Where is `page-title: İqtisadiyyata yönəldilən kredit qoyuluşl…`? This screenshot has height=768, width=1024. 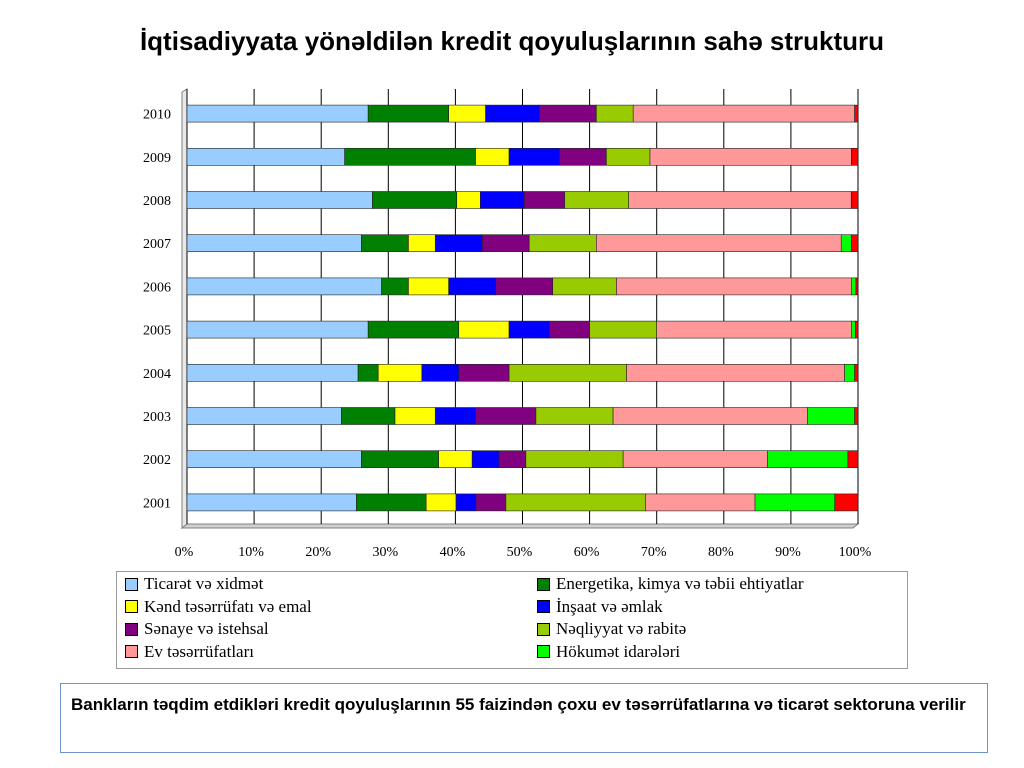 page-title: İqtisadiyyata yönəldilən kredit qoyuluşl… is located at coordinates (512, 41).